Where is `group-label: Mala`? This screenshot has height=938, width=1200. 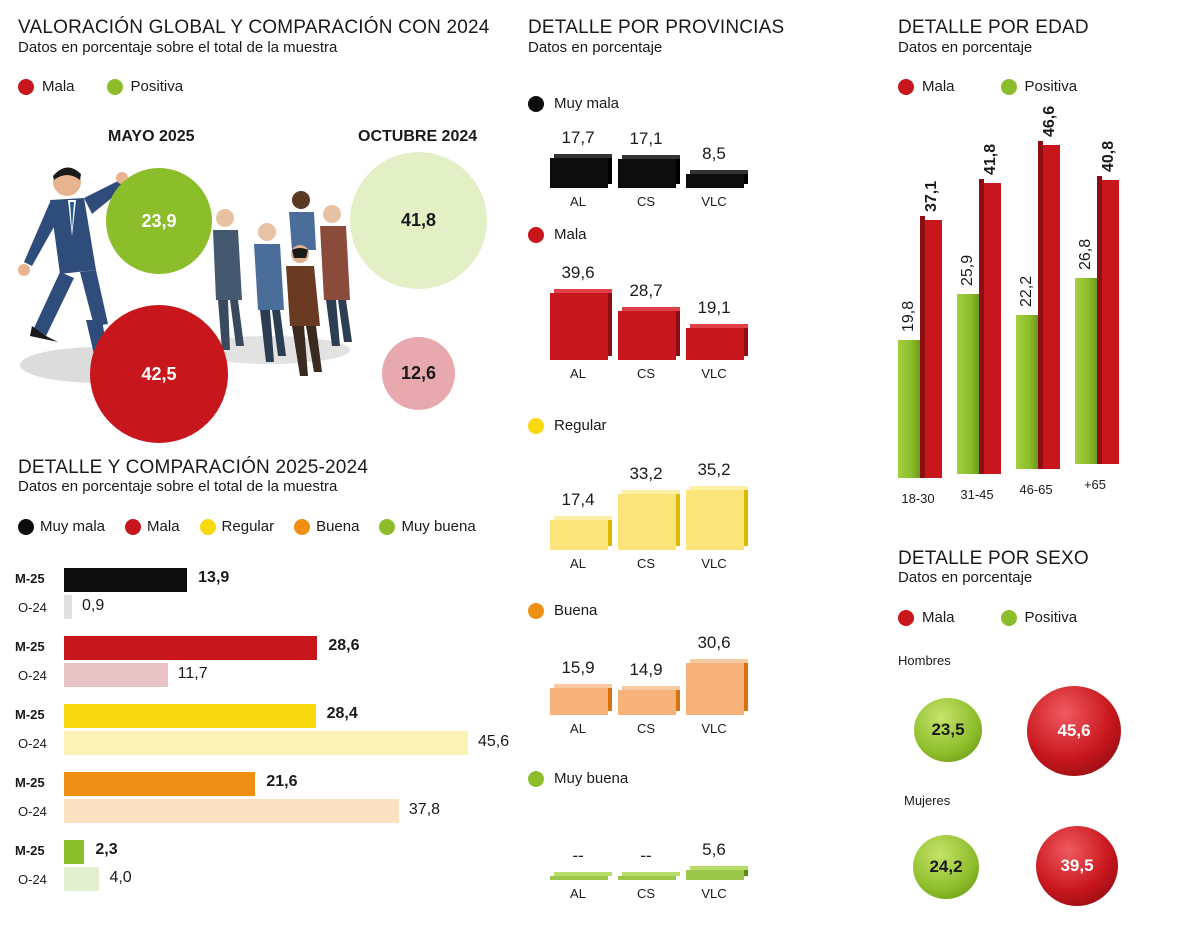
group-label: Mala is located at coordinates (570, 234).